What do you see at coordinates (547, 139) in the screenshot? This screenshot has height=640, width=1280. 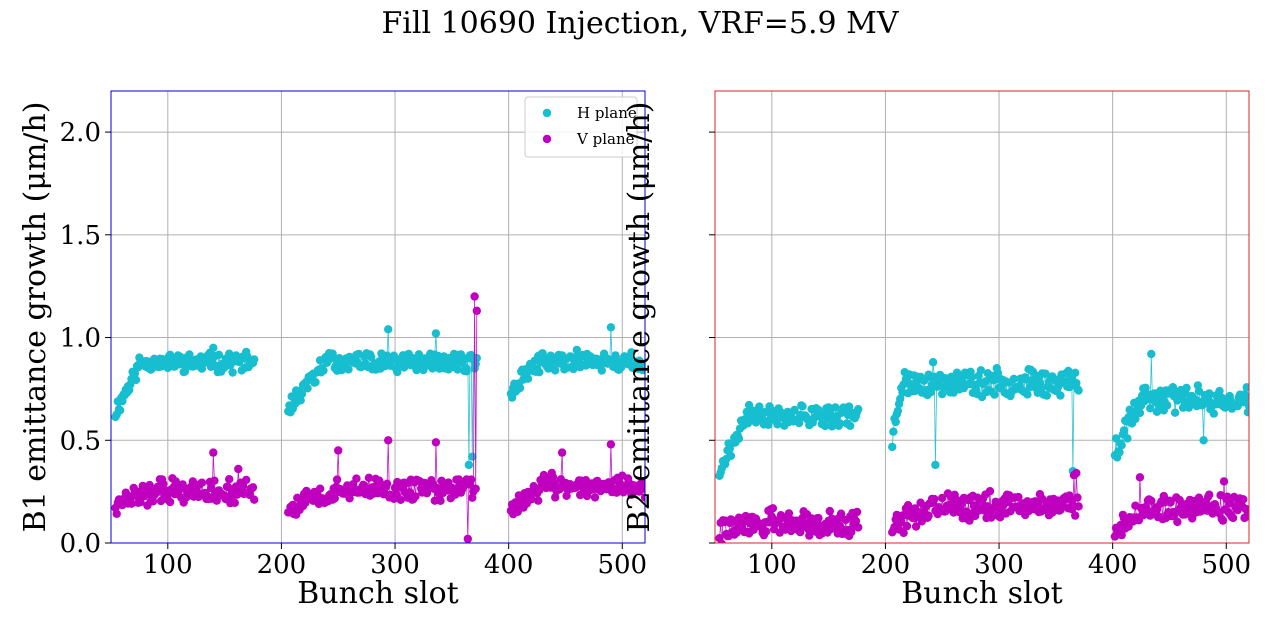 I see `legend-marker` at bounding box center [547, 139].